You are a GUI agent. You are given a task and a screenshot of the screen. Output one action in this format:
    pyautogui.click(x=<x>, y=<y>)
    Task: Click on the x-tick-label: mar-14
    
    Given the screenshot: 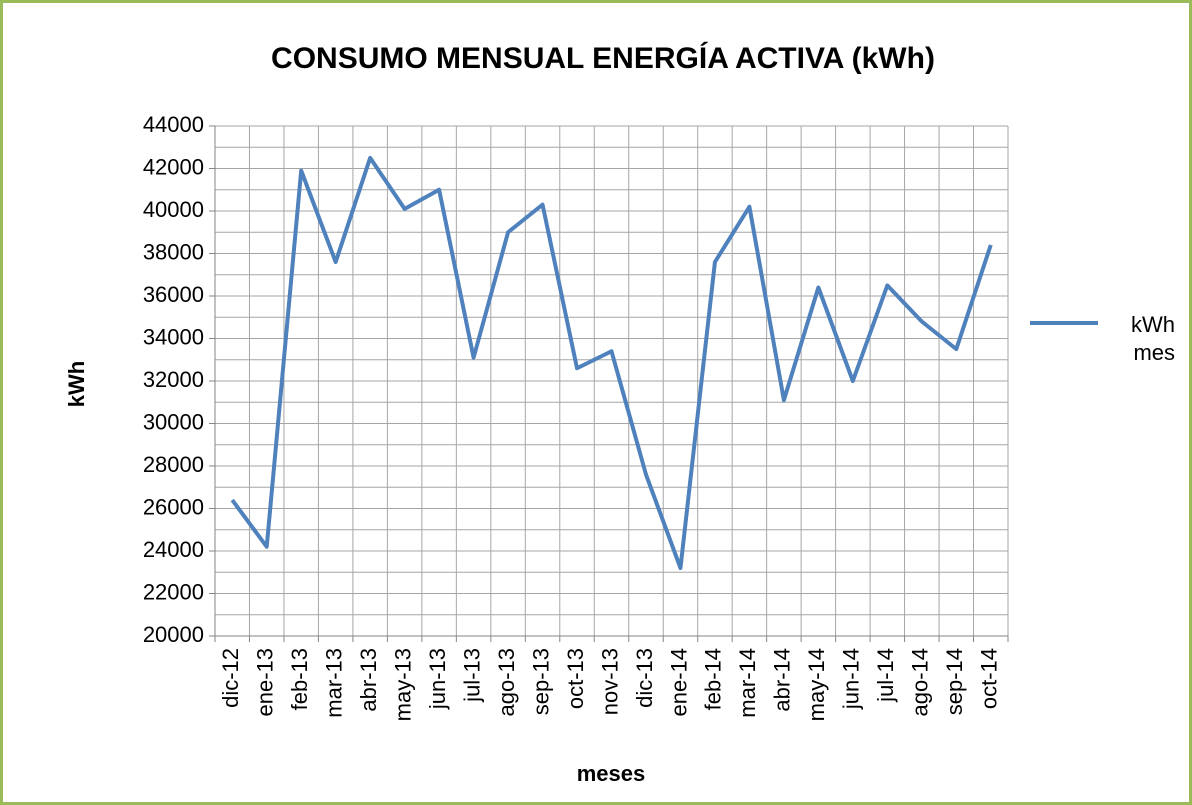 What is the action you would take?
    pyautogui.click(x=747, y=683)
    